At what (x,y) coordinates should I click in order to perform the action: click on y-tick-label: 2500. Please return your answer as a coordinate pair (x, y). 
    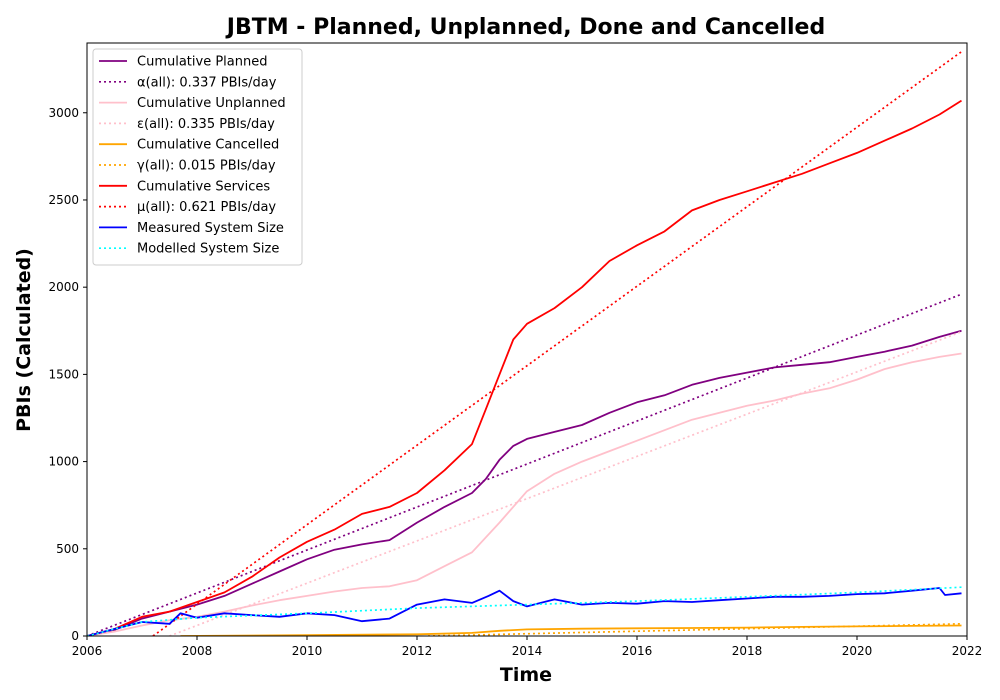
    Looking at the image, I should click on (63, 200).